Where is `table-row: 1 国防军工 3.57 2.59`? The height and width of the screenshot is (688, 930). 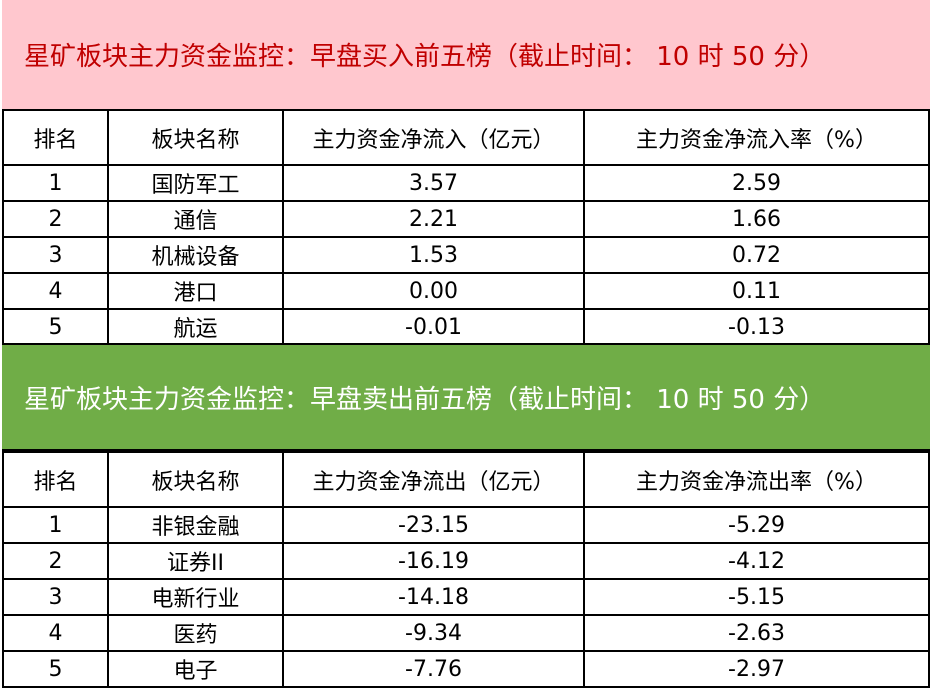
table-row: 1 国防军工 3.57 2.59 is located at coordinates (466, 183).